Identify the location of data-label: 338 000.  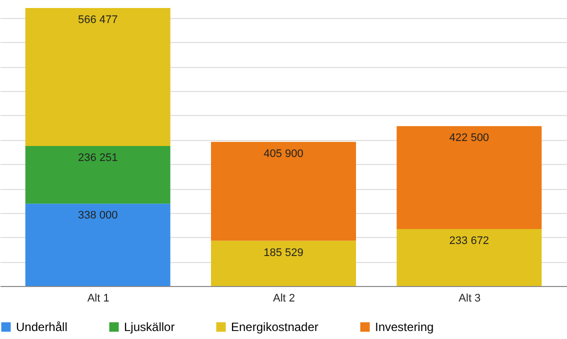
(98, 216).